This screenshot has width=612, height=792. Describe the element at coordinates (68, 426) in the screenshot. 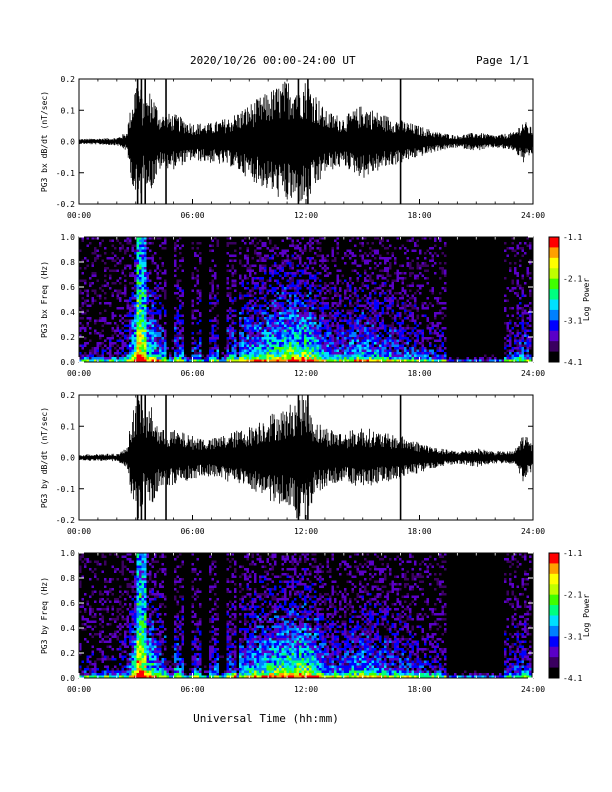

I see `y-tick-label: 0.1` at that location.